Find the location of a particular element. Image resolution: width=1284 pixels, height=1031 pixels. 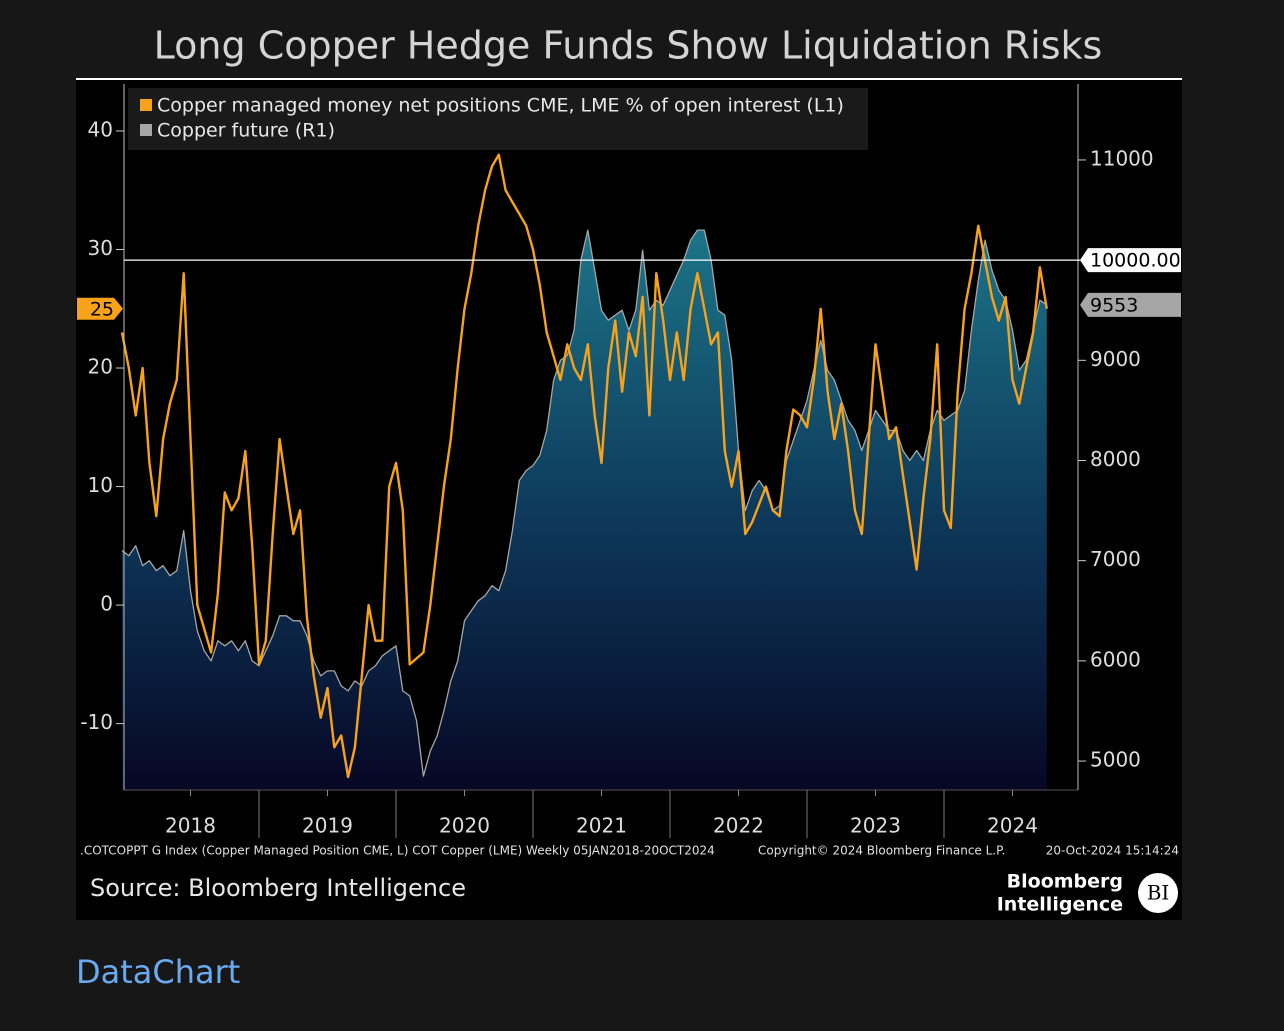

x-tick-label: 2022 is located at coordinates (738, 826).